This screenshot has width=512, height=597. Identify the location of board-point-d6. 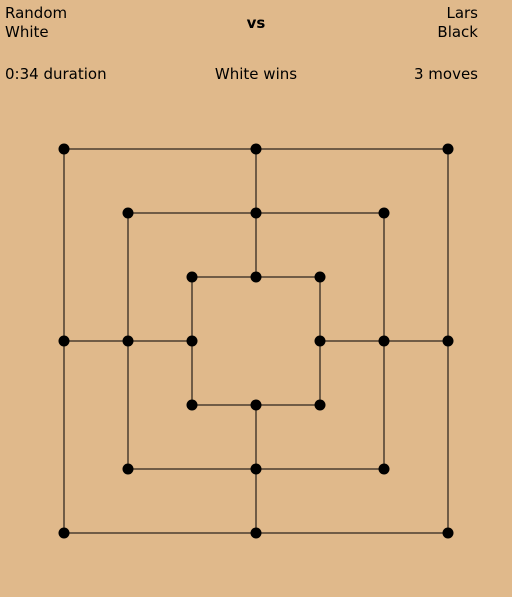
(256, 213).